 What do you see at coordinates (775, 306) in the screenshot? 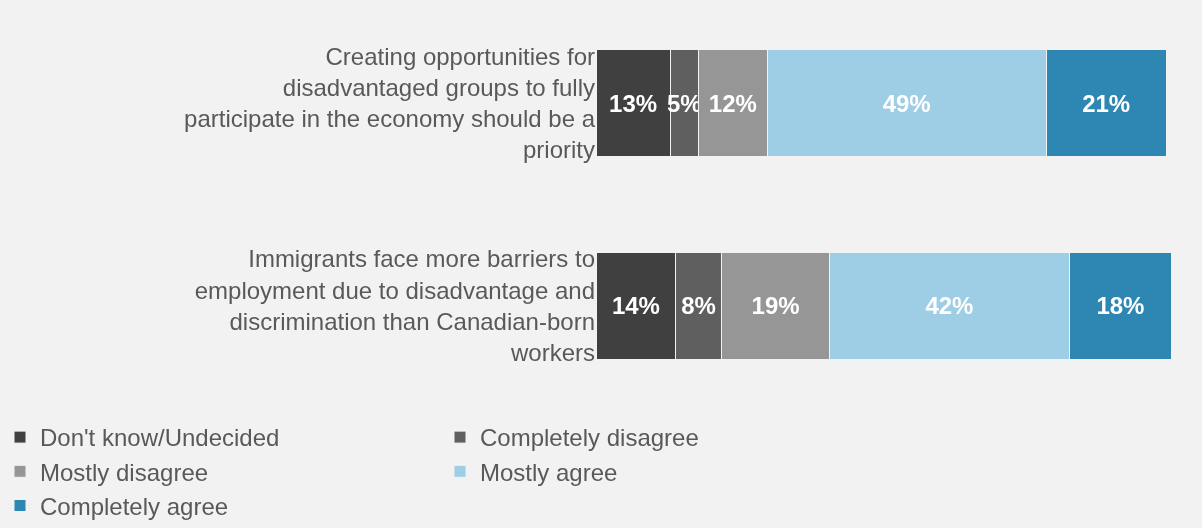
I see `data-label: 19%` at bounding box center [775, 306].